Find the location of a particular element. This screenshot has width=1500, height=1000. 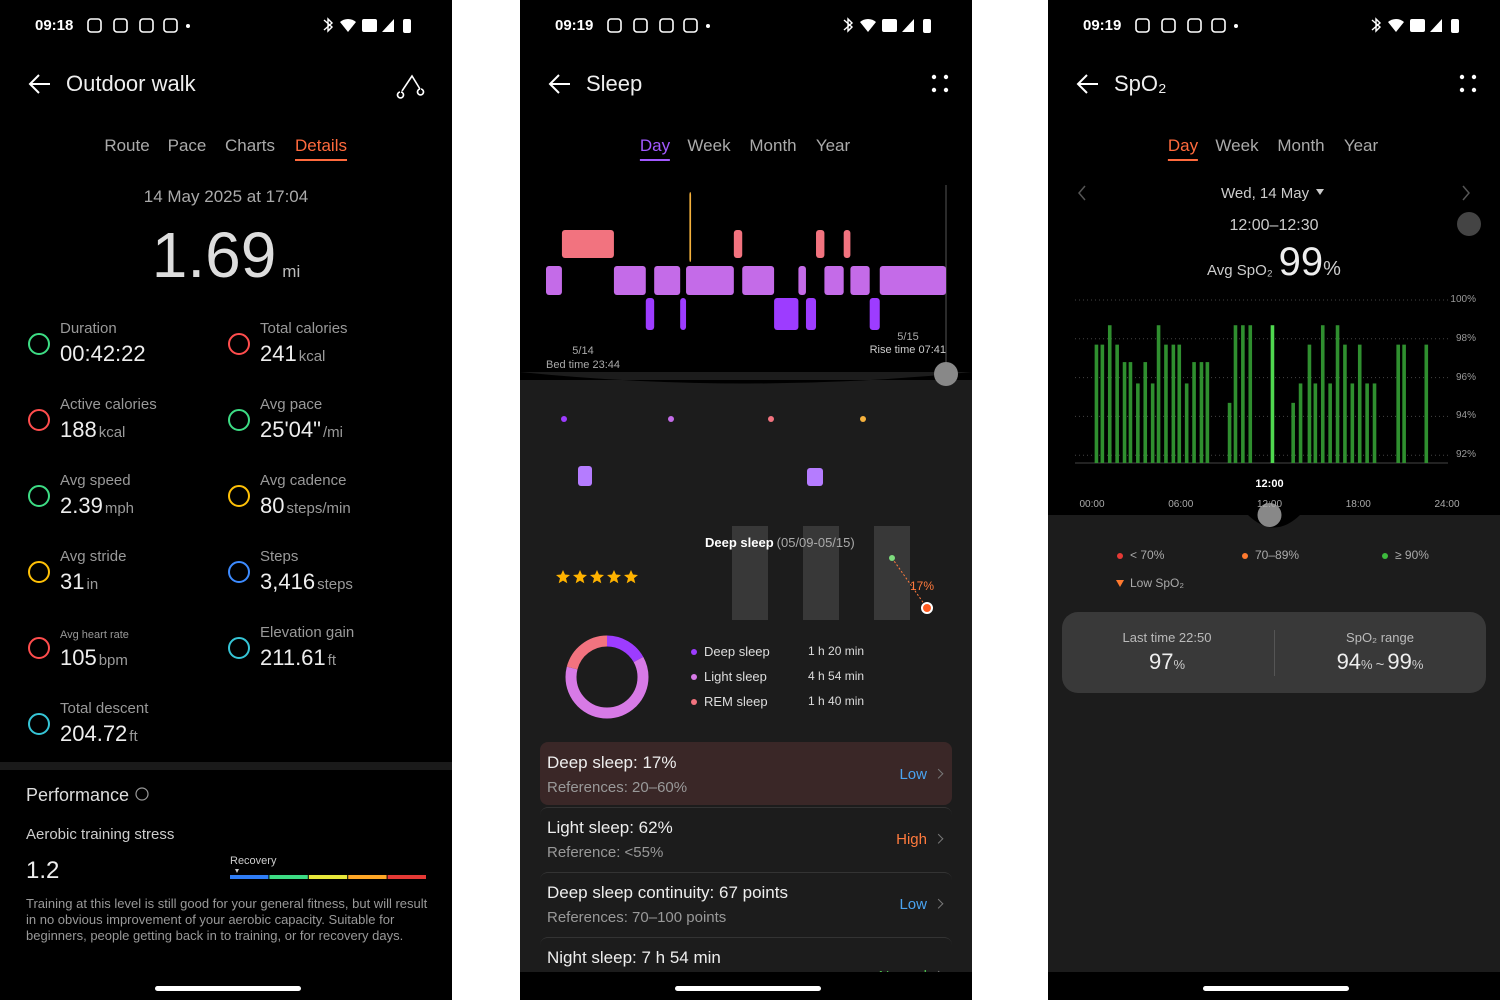

average-label: Avg SpO₂ is located at coordinates (1240, 270).